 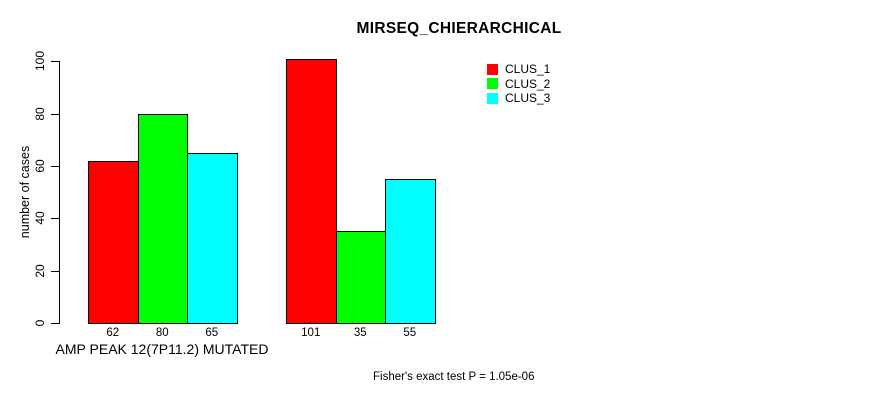 What do you see at coordinates (40, 113) in the screenshot?
I see `y-axis-tick-label: 80` at bounding box center [40, 113].